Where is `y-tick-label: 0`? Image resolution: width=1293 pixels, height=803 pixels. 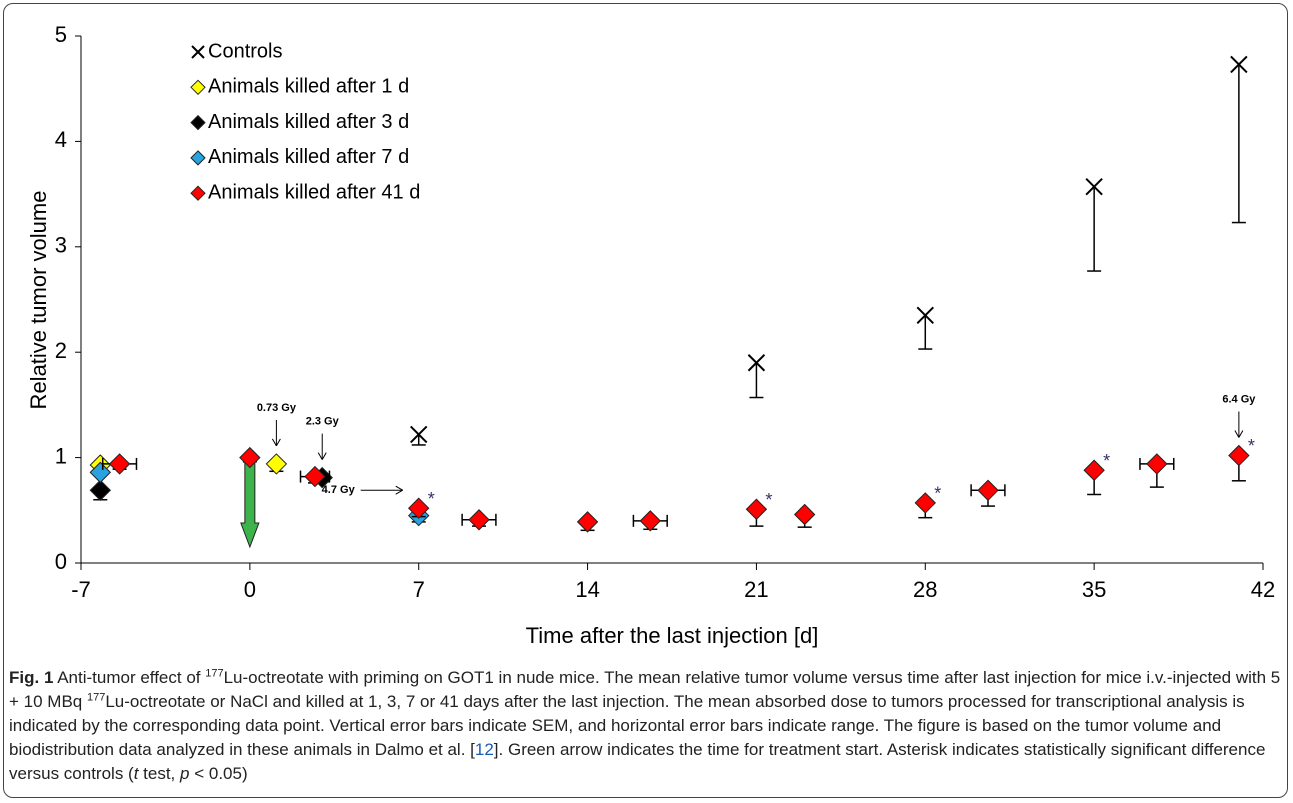
y-tick-label: 0 is located at coordinates (61, 561).